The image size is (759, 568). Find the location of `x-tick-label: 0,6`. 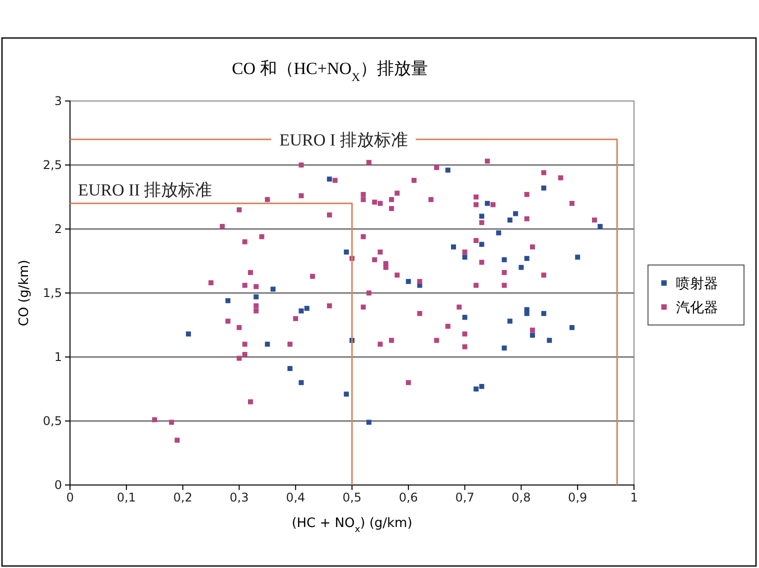

x-tick-label: 0,6 is located at coordinates (408, 497).